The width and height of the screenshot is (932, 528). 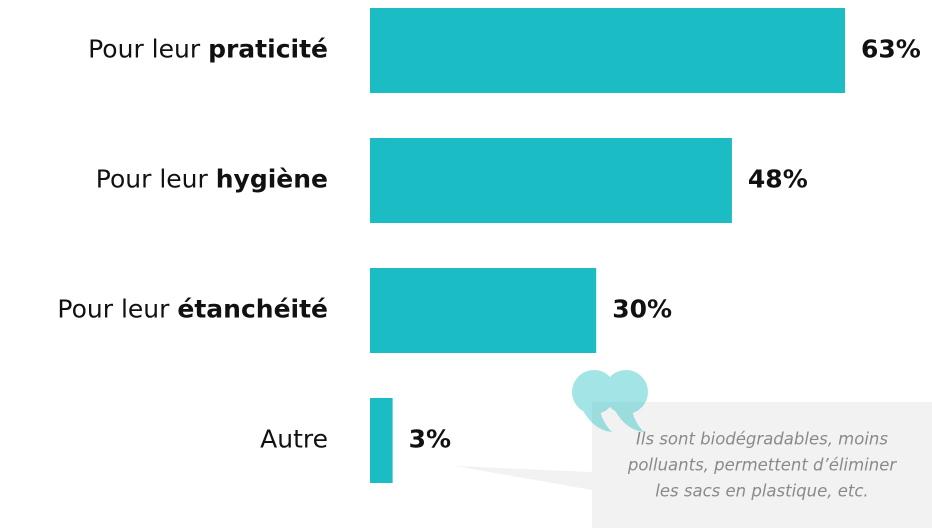 What do you see at coordinates (642, 309) in the screenshot?
I see `value-label: 30%` at bounding box center [642, 309].